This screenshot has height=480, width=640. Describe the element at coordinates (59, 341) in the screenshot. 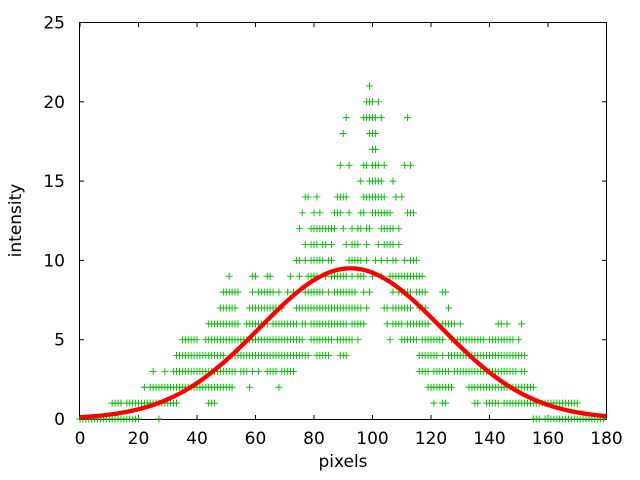

I see `y-tick-label: 5` at that location.